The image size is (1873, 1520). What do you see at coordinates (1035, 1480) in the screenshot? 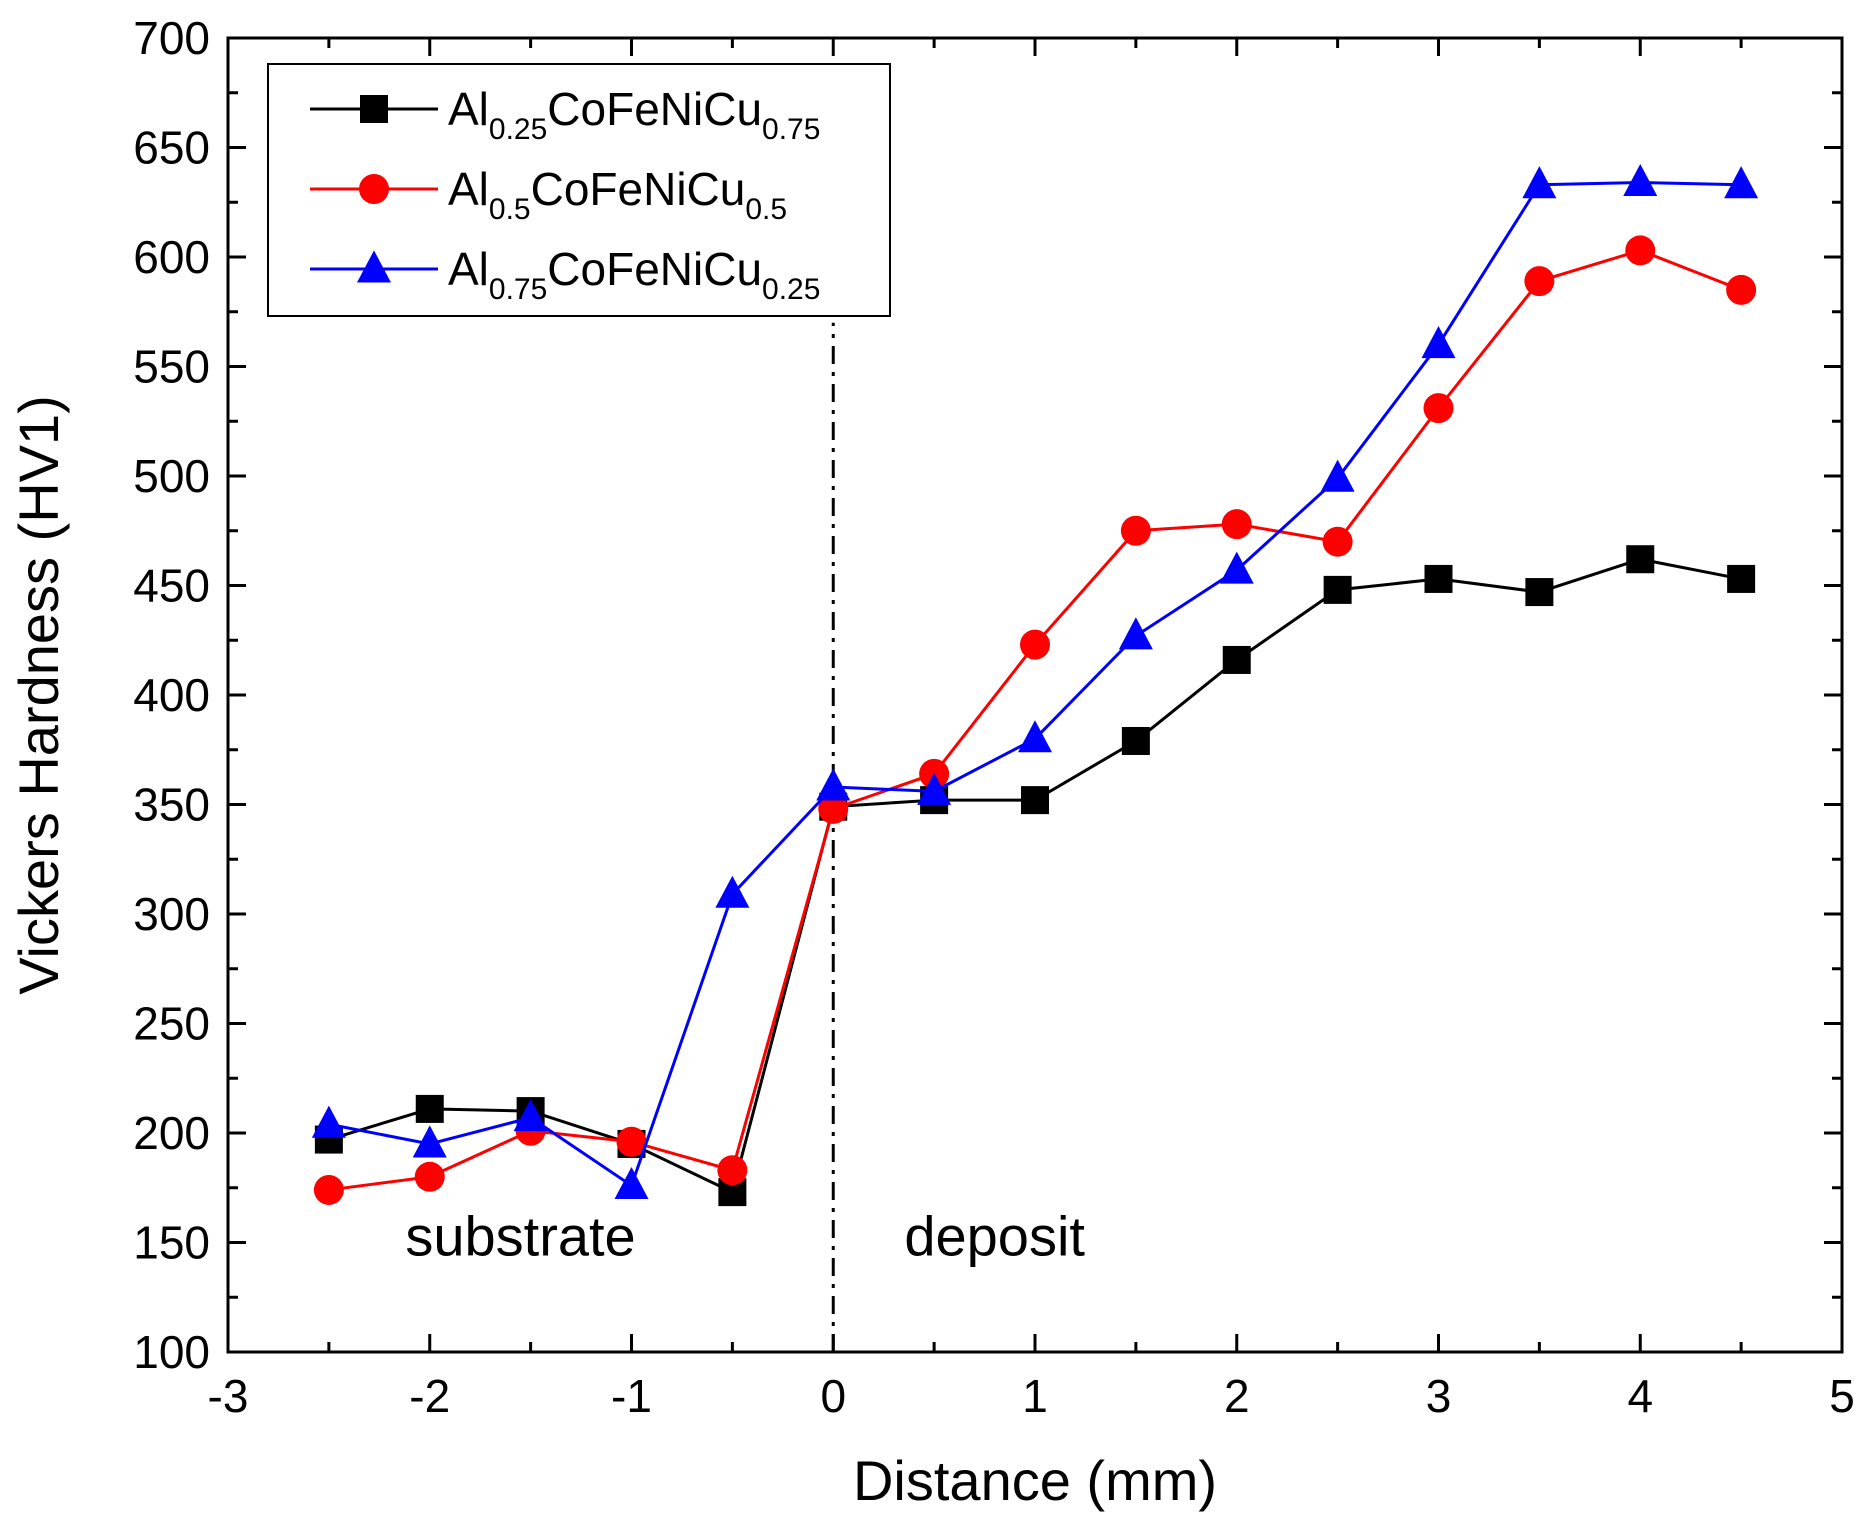
I see `x-axis-title: Distance (mm)` at bounding box center [1035, 1480].